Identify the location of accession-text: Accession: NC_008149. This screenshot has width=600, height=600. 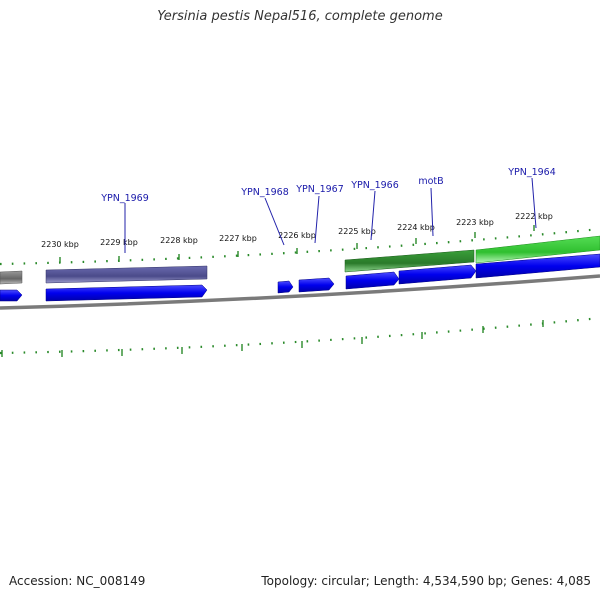
(77, 581).